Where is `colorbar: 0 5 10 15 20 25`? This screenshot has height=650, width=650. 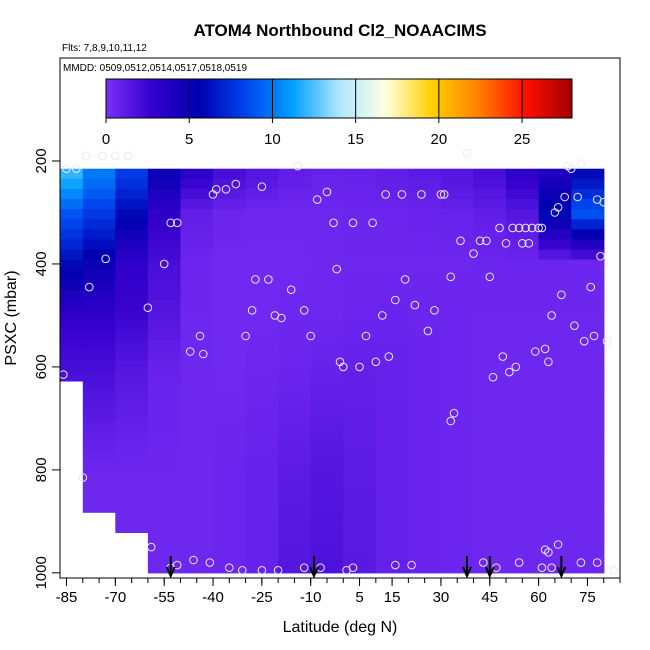
colorbar: 0 5 10 15 20 25 is located at coordinates (337, 113).